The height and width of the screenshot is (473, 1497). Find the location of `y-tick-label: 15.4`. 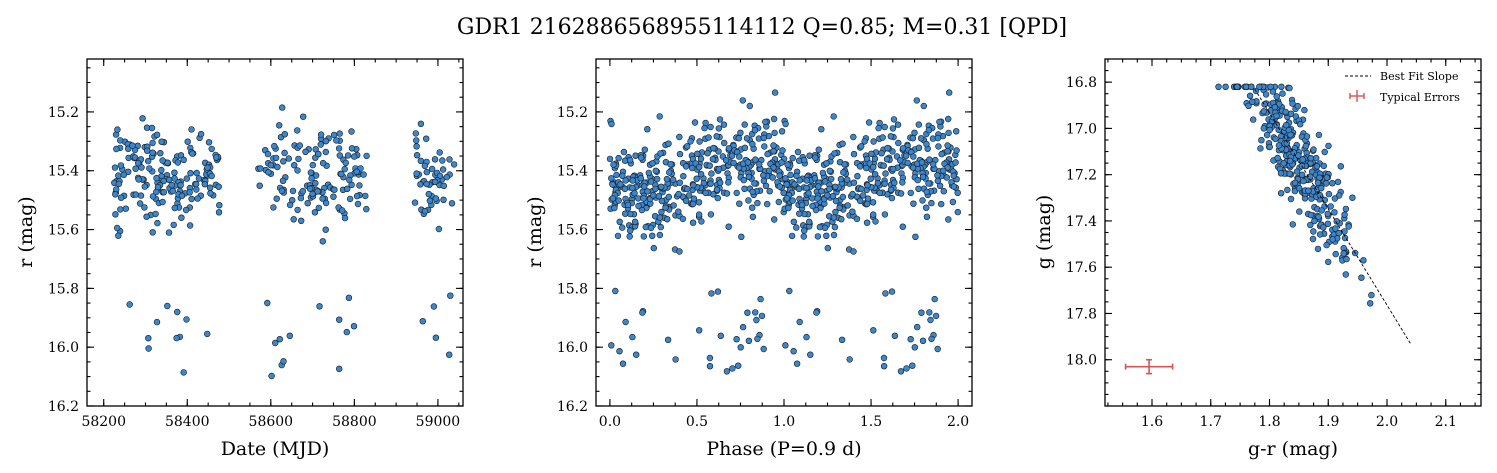

y-tick-label: 15.4 is located at coordinates (63, 172).